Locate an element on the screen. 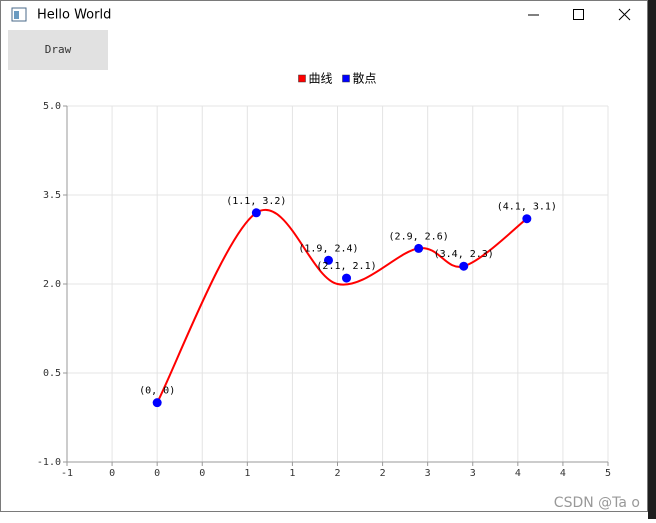 The height and width of the screenshot is (523, 656). window-icon-inner is located at coordinates (16, 15).